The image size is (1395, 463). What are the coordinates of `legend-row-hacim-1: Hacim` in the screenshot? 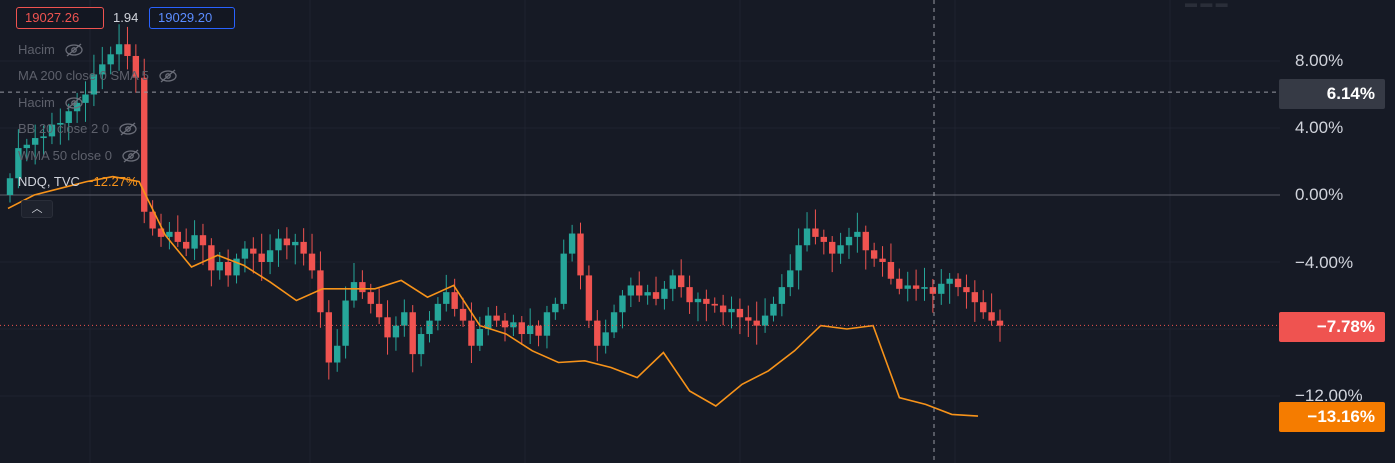 It's located at (51, 49).